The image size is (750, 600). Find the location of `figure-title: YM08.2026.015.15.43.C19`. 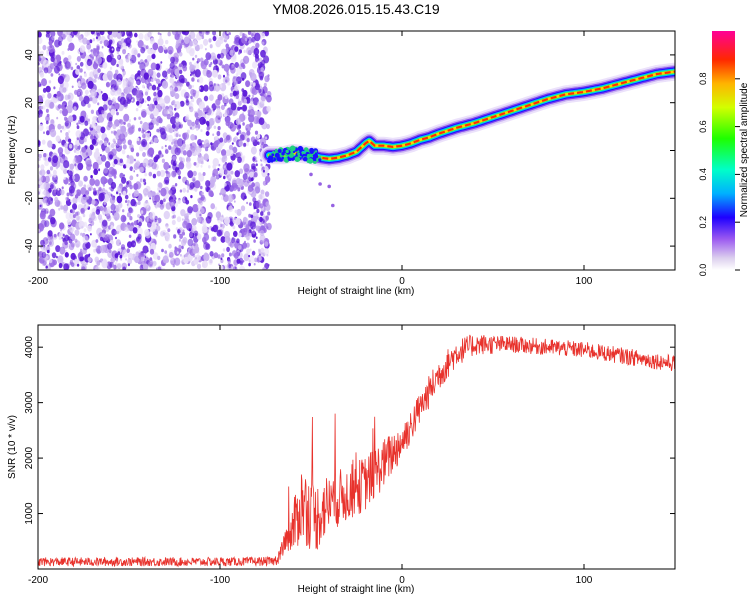

figure-title: YM08.2026.015.15.43.C19 is located at coordinates (356, 9).